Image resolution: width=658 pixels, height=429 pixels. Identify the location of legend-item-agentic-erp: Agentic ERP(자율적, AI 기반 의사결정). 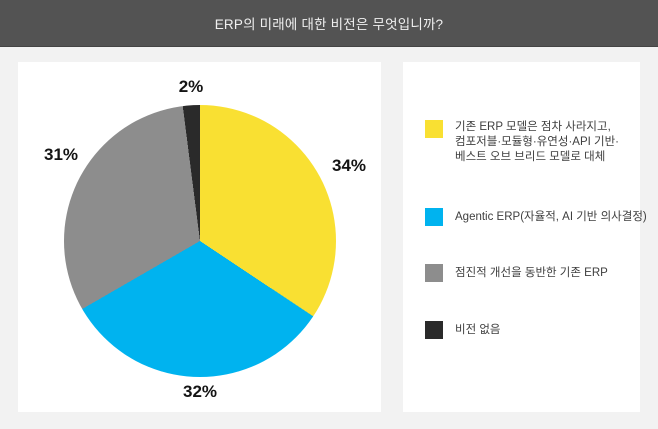
(536, 217).